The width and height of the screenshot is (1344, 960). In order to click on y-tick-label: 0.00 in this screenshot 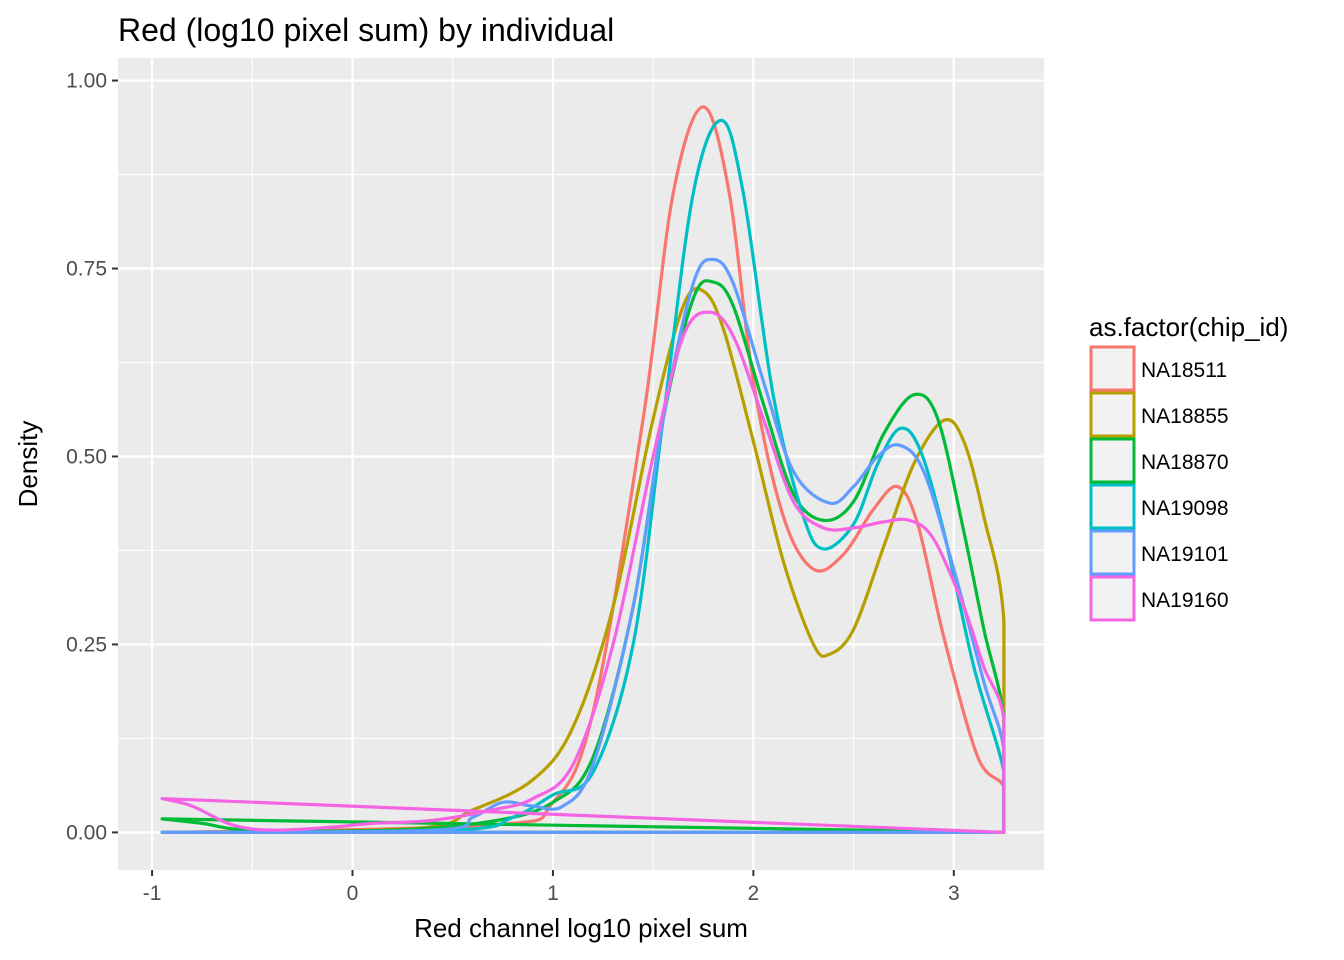, I will do `click(86, 832)`.